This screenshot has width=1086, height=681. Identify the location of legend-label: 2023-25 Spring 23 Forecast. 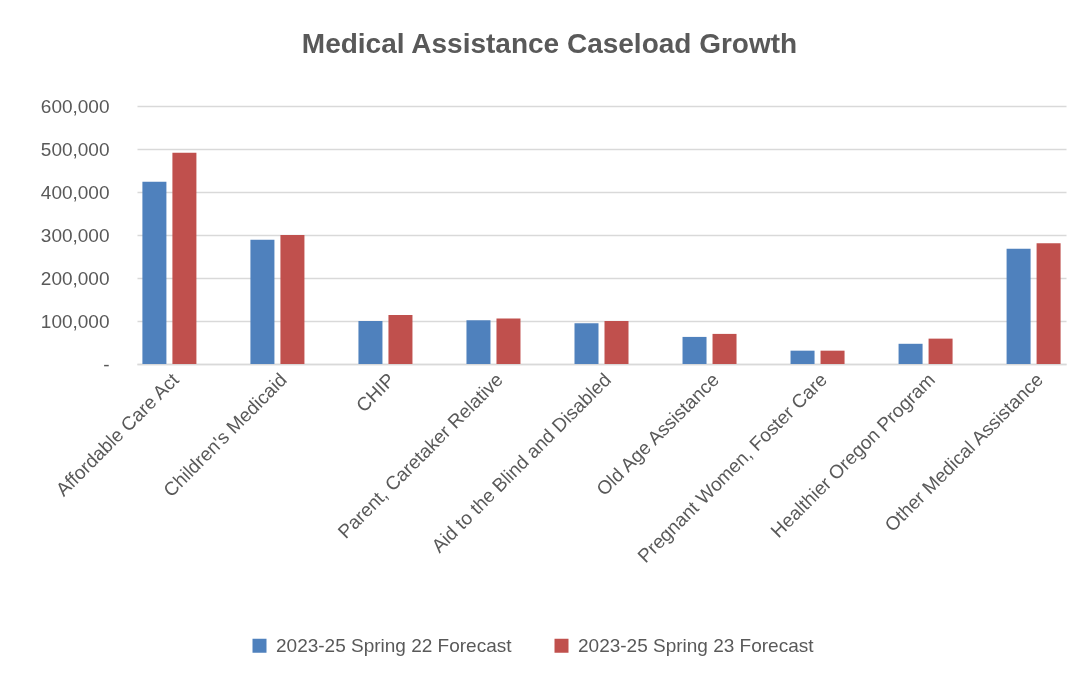
(696, 645).